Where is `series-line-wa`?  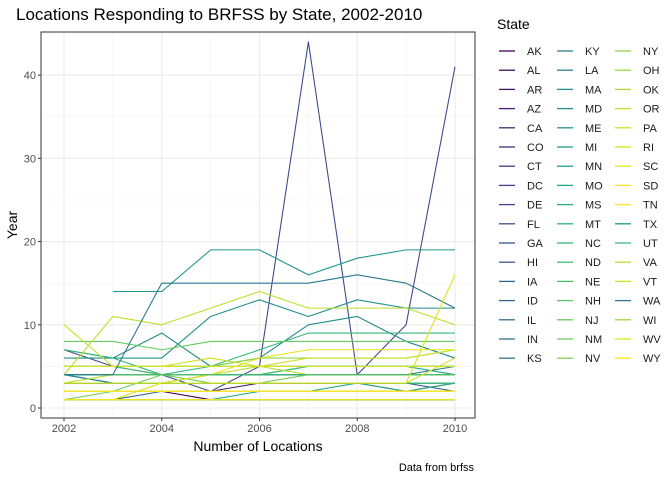
series-line-wa is located at coordinates (260, 325).